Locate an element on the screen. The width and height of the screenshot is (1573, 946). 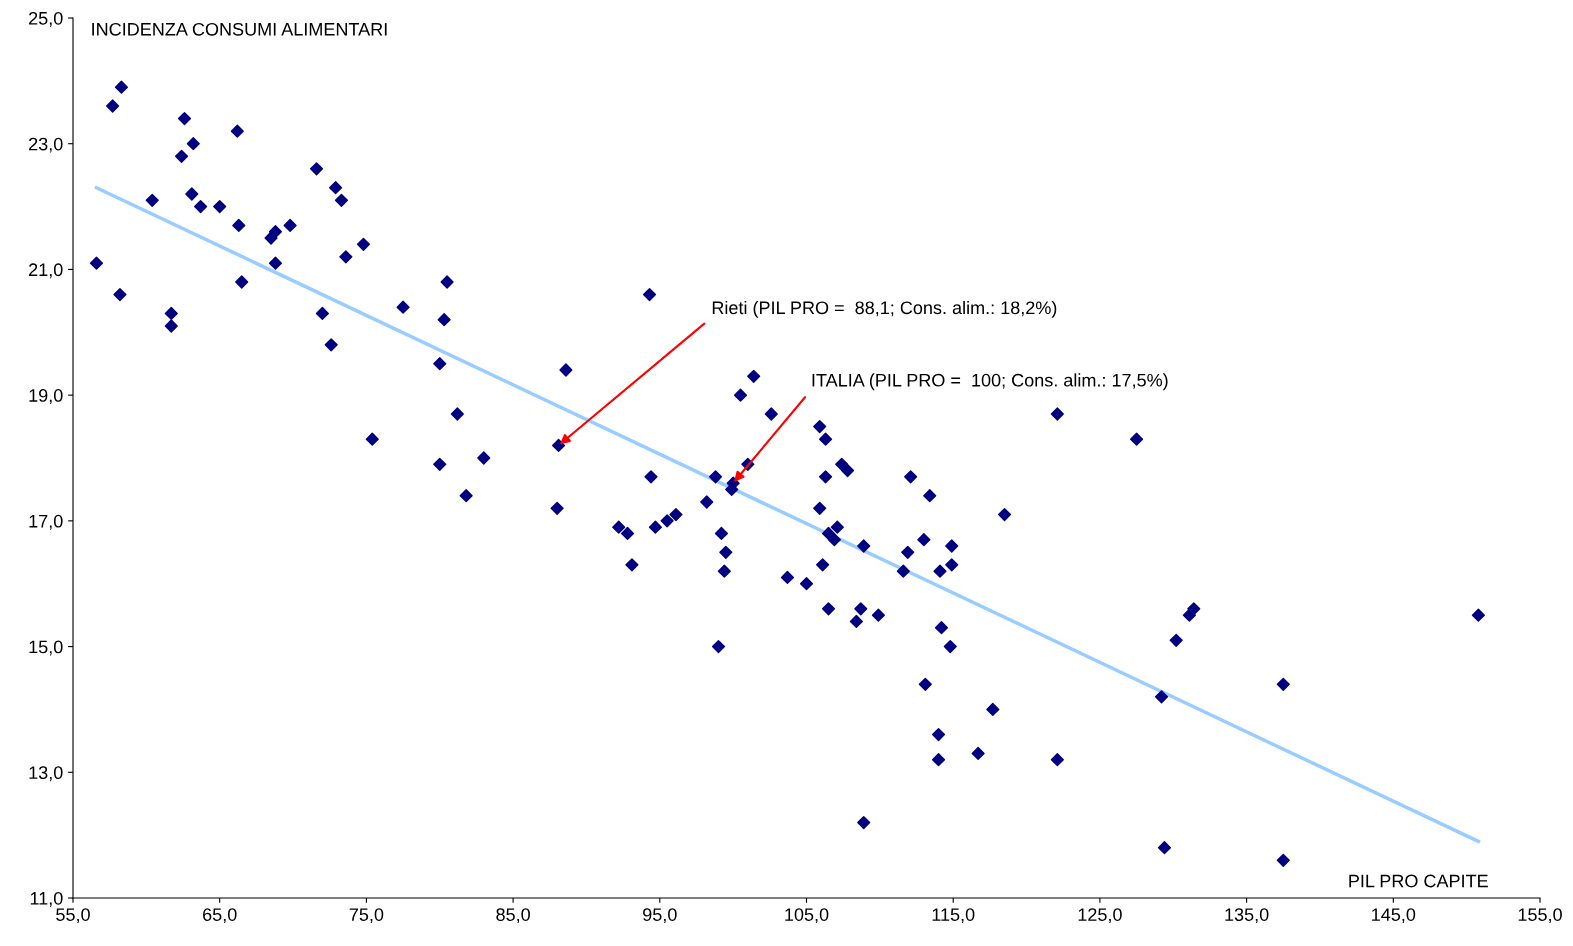
y-axis-title: INCIDENZA CONSUMI ALIMENTARI is located at coordinates (239, 29).